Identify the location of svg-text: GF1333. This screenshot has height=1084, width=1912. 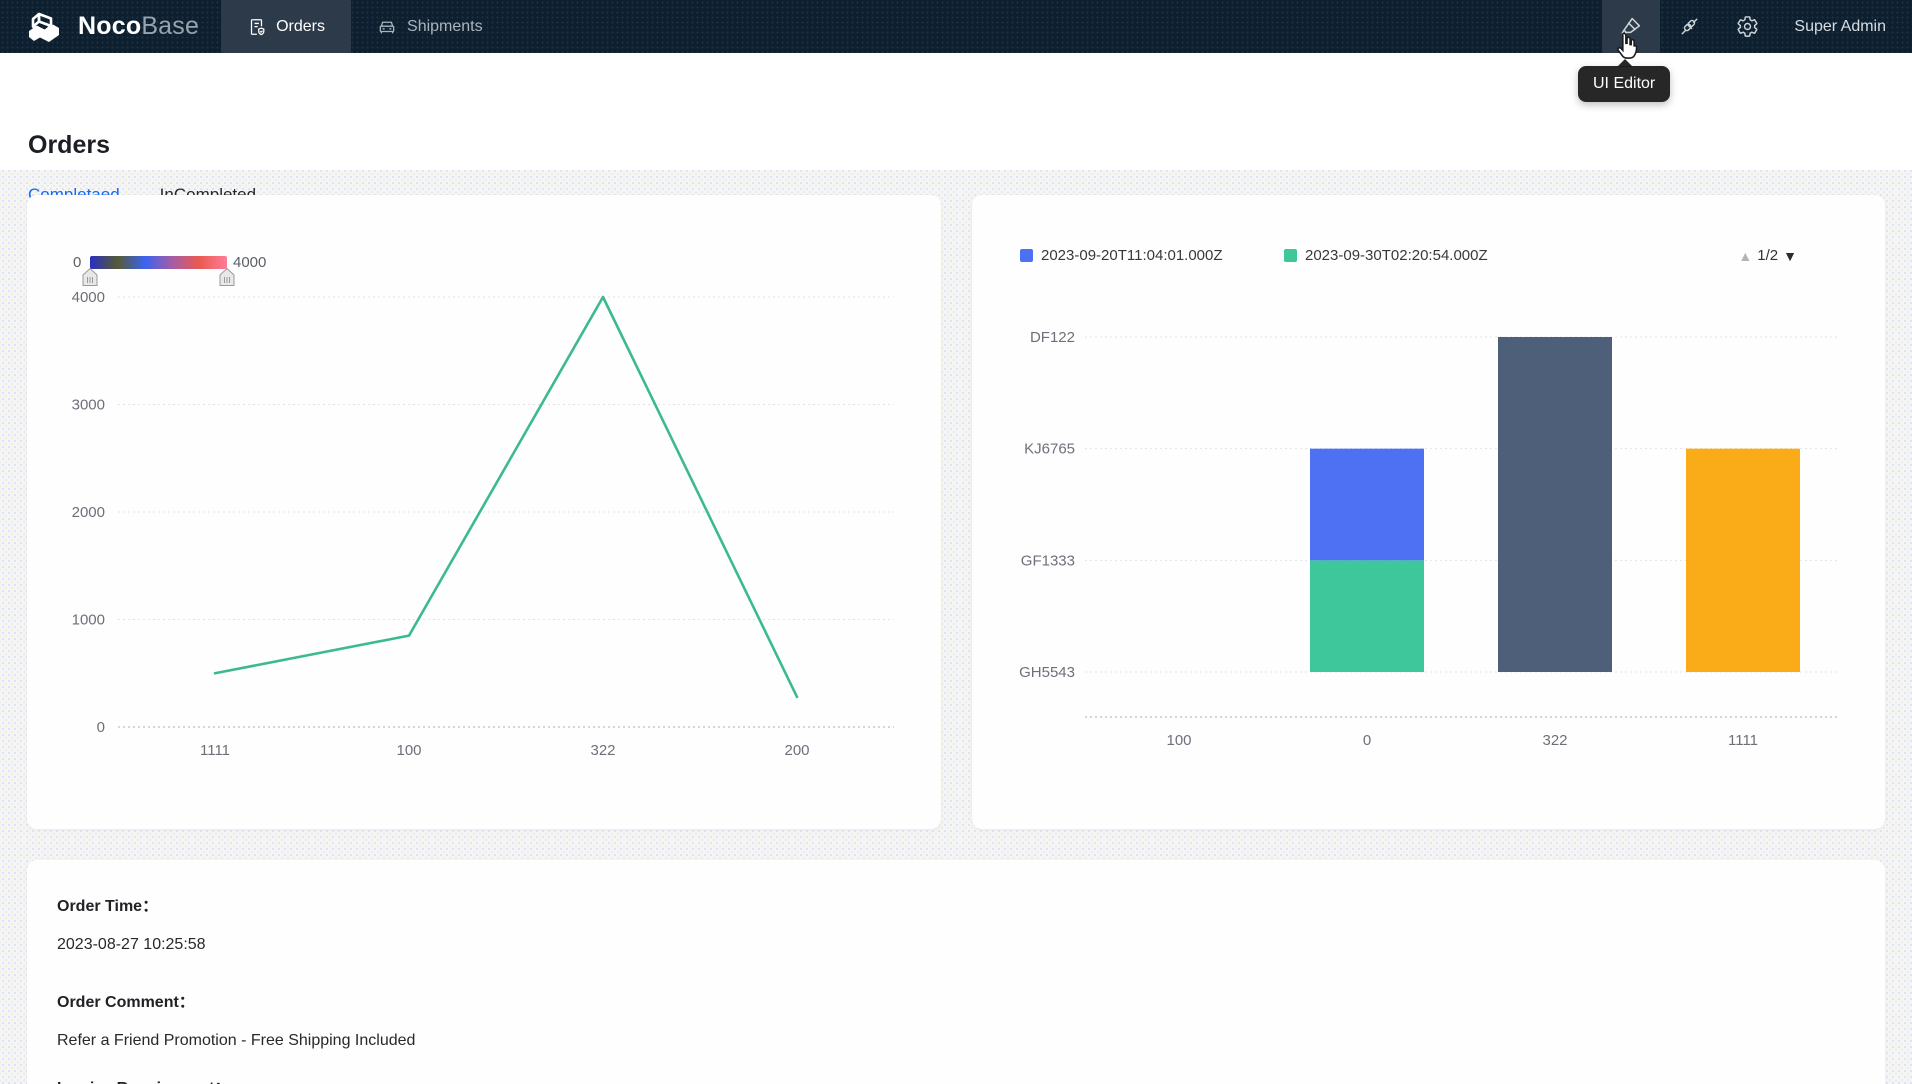
(1048, 560).